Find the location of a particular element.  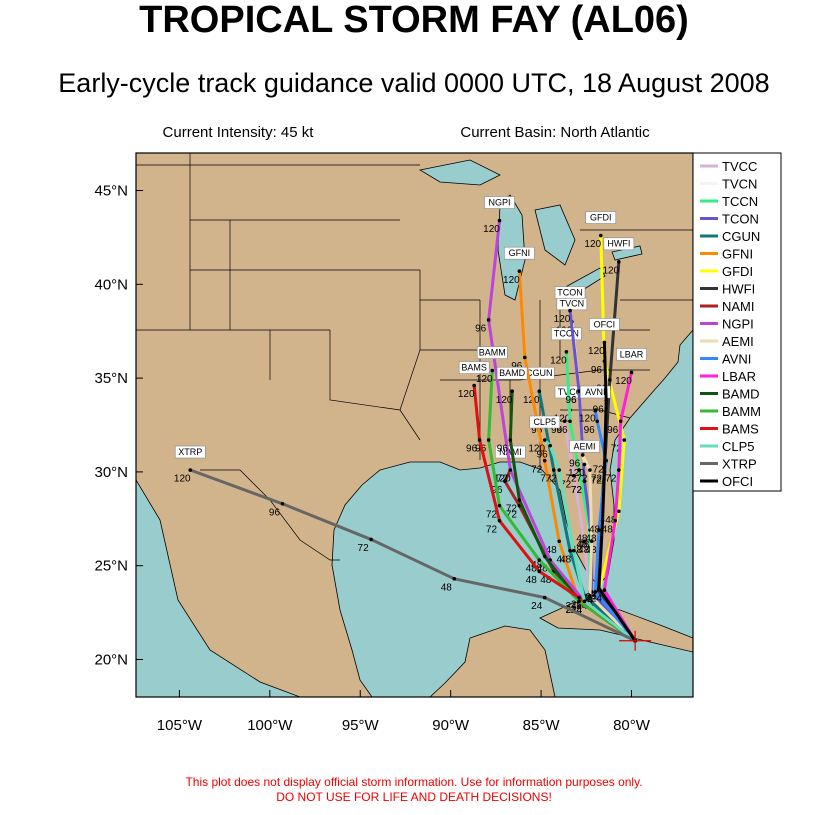

track-tag: OFCI is located at coordinates (605, 324).